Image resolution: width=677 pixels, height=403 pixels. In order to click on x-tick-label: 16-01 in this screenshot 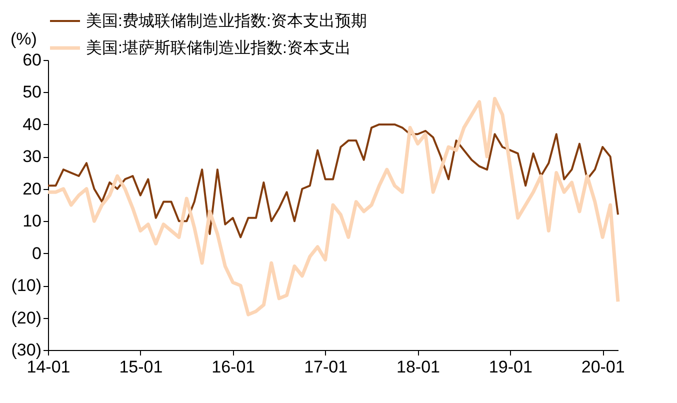, I will do `click(234, 367)`.